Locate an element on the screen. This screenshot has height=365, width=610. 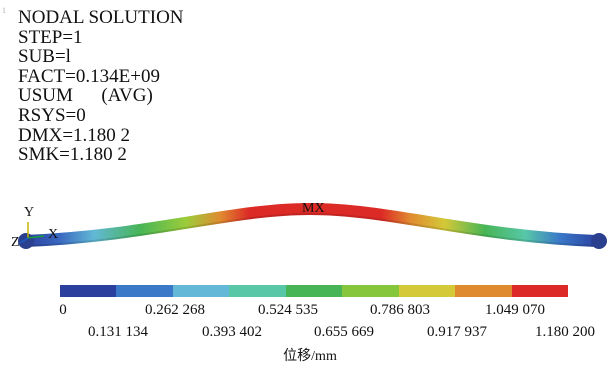
legend-tick-label: 0.917 937 is located at coordinates (457, 332).